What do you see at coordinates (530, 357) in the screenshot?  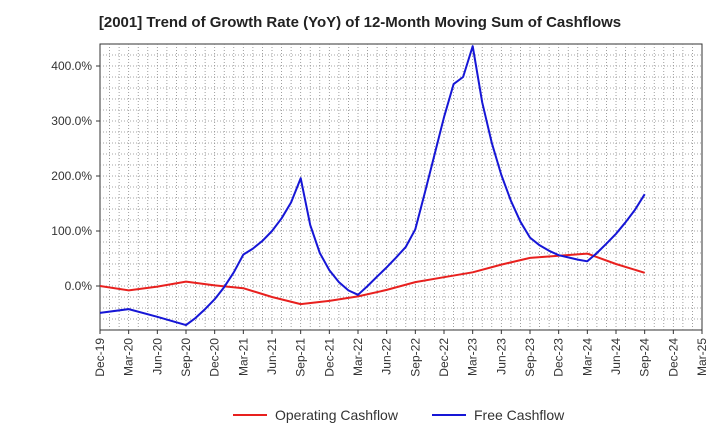 I see `x-tick-label: Sep-23` at bounding box center [530, 357].